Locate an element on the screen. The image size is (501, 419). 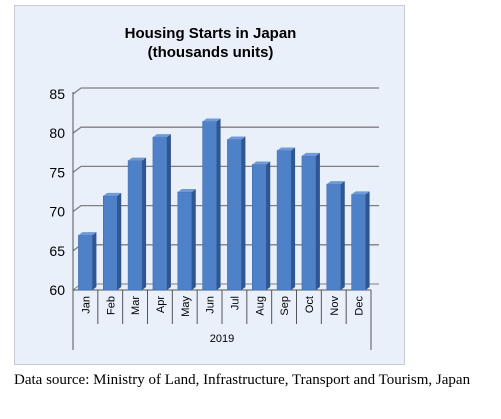
x-tick-label: Feb is located at coordinates (111, 305).